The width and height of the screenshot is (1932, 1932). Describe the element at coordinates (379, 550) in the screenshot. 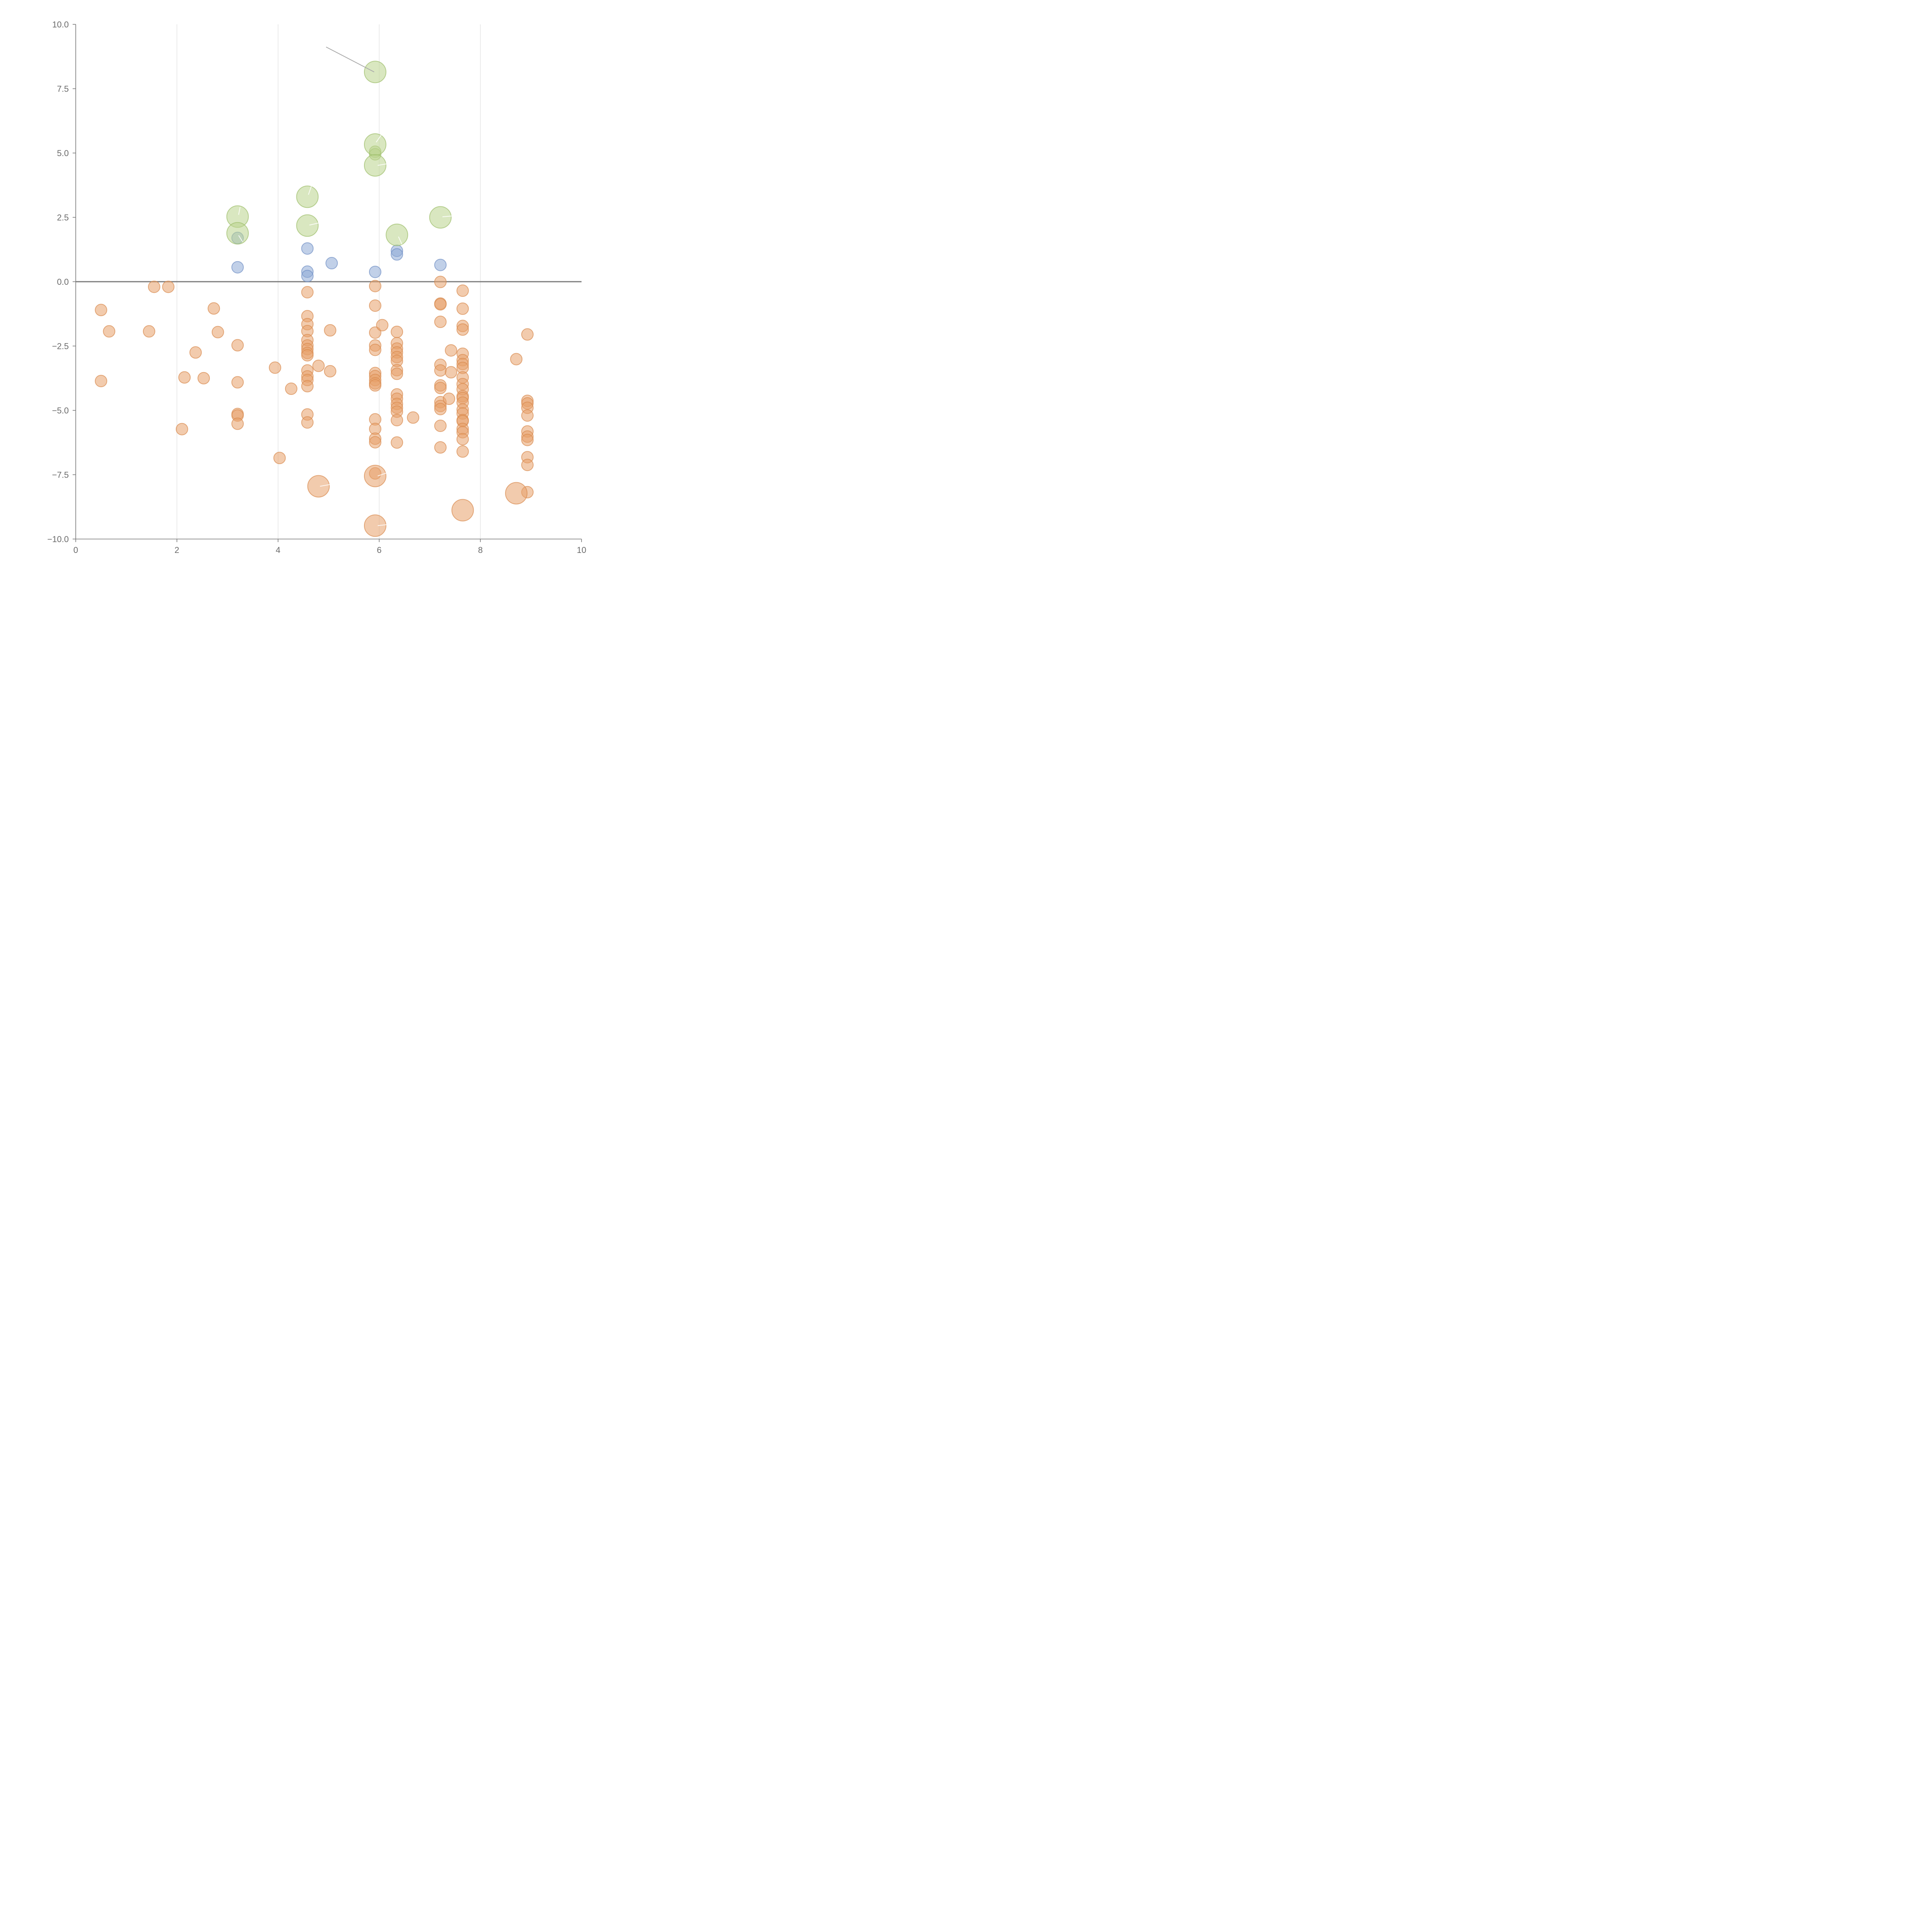

I see `x-tick-label: 6` at that location.